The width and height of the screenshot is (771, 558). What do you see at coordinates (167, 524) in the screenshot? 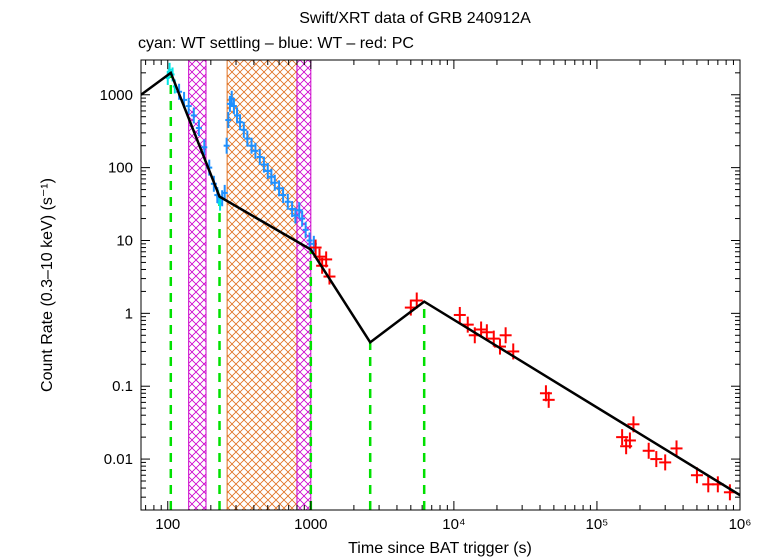
I see `x-tick-label: 100` at bounding box center [167, 524].